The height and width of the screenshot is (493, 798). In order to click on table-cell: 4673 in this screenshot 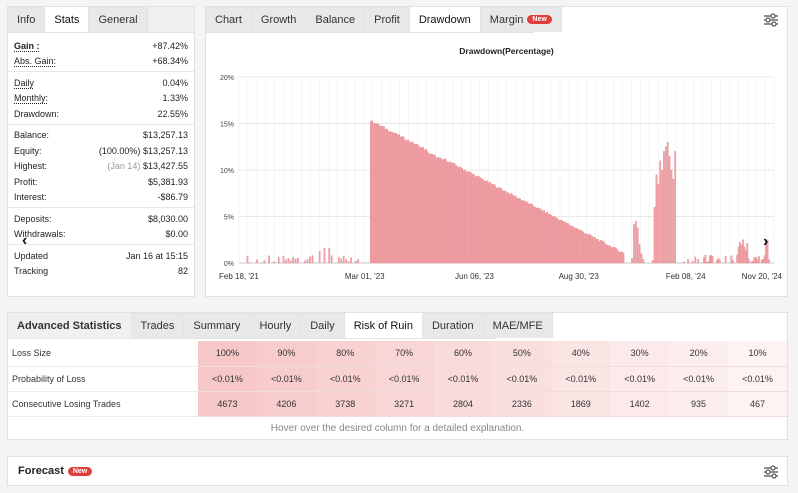, I will do `click(227, 404)`.